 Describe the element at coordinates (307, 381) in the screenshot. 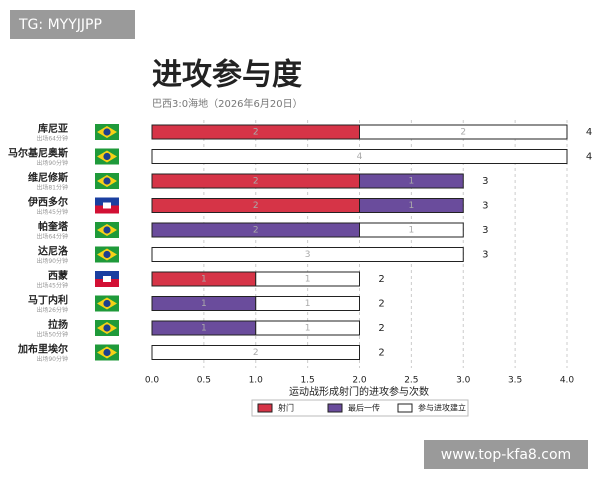

I see `x-tick-label: 1.5` at that location.